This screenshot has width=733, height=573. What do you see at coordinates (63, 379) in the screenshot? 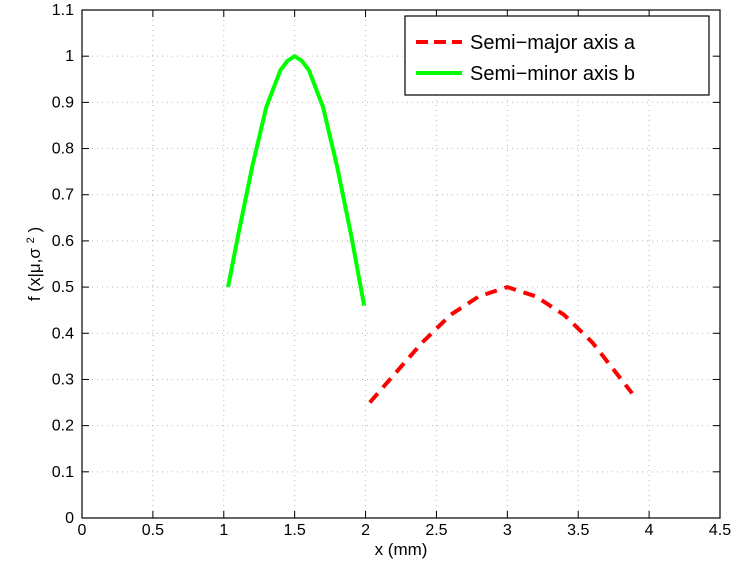
I see `y-tick-label: 0.3` at bounding box center [63, 379].